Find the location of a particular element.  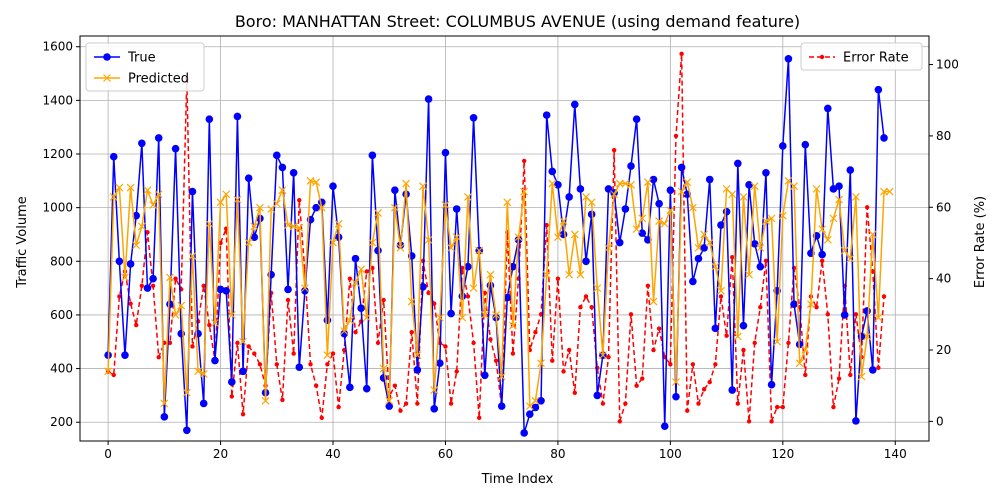

x-tick-label: 80 is located at coordinates (557, 454).